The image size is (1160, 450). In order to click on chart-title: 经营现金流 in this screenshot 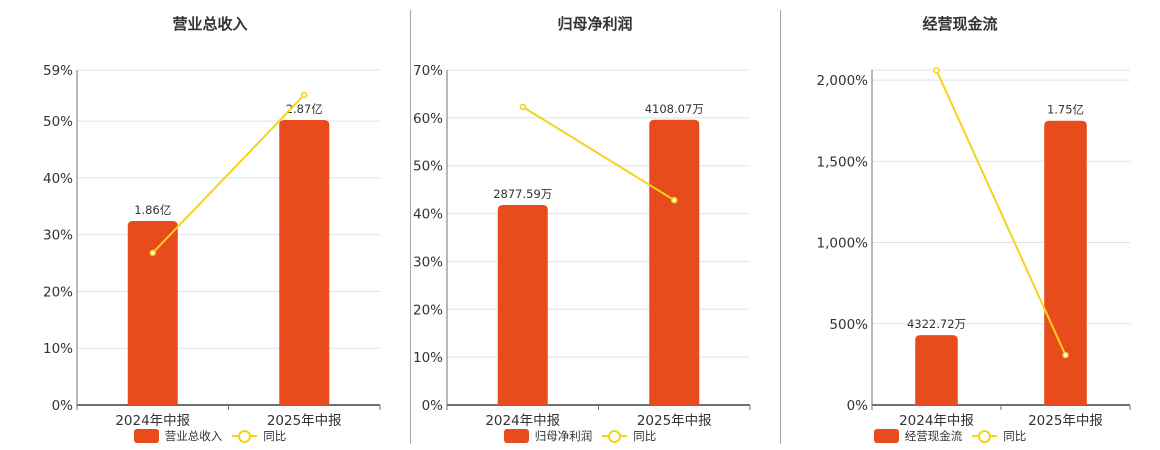, I will do `click(960, 24)`.